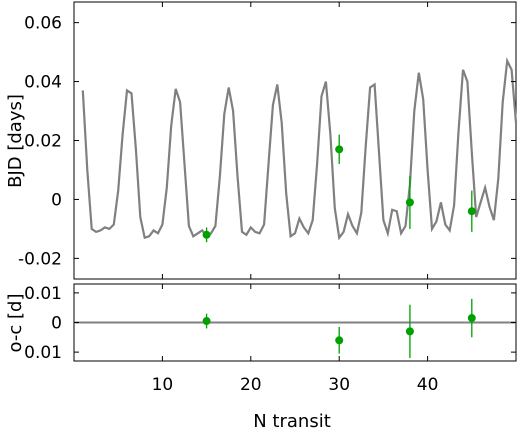 This screenshot has height=435, width=518. I want to click on observed-transits, so click(339, 188).